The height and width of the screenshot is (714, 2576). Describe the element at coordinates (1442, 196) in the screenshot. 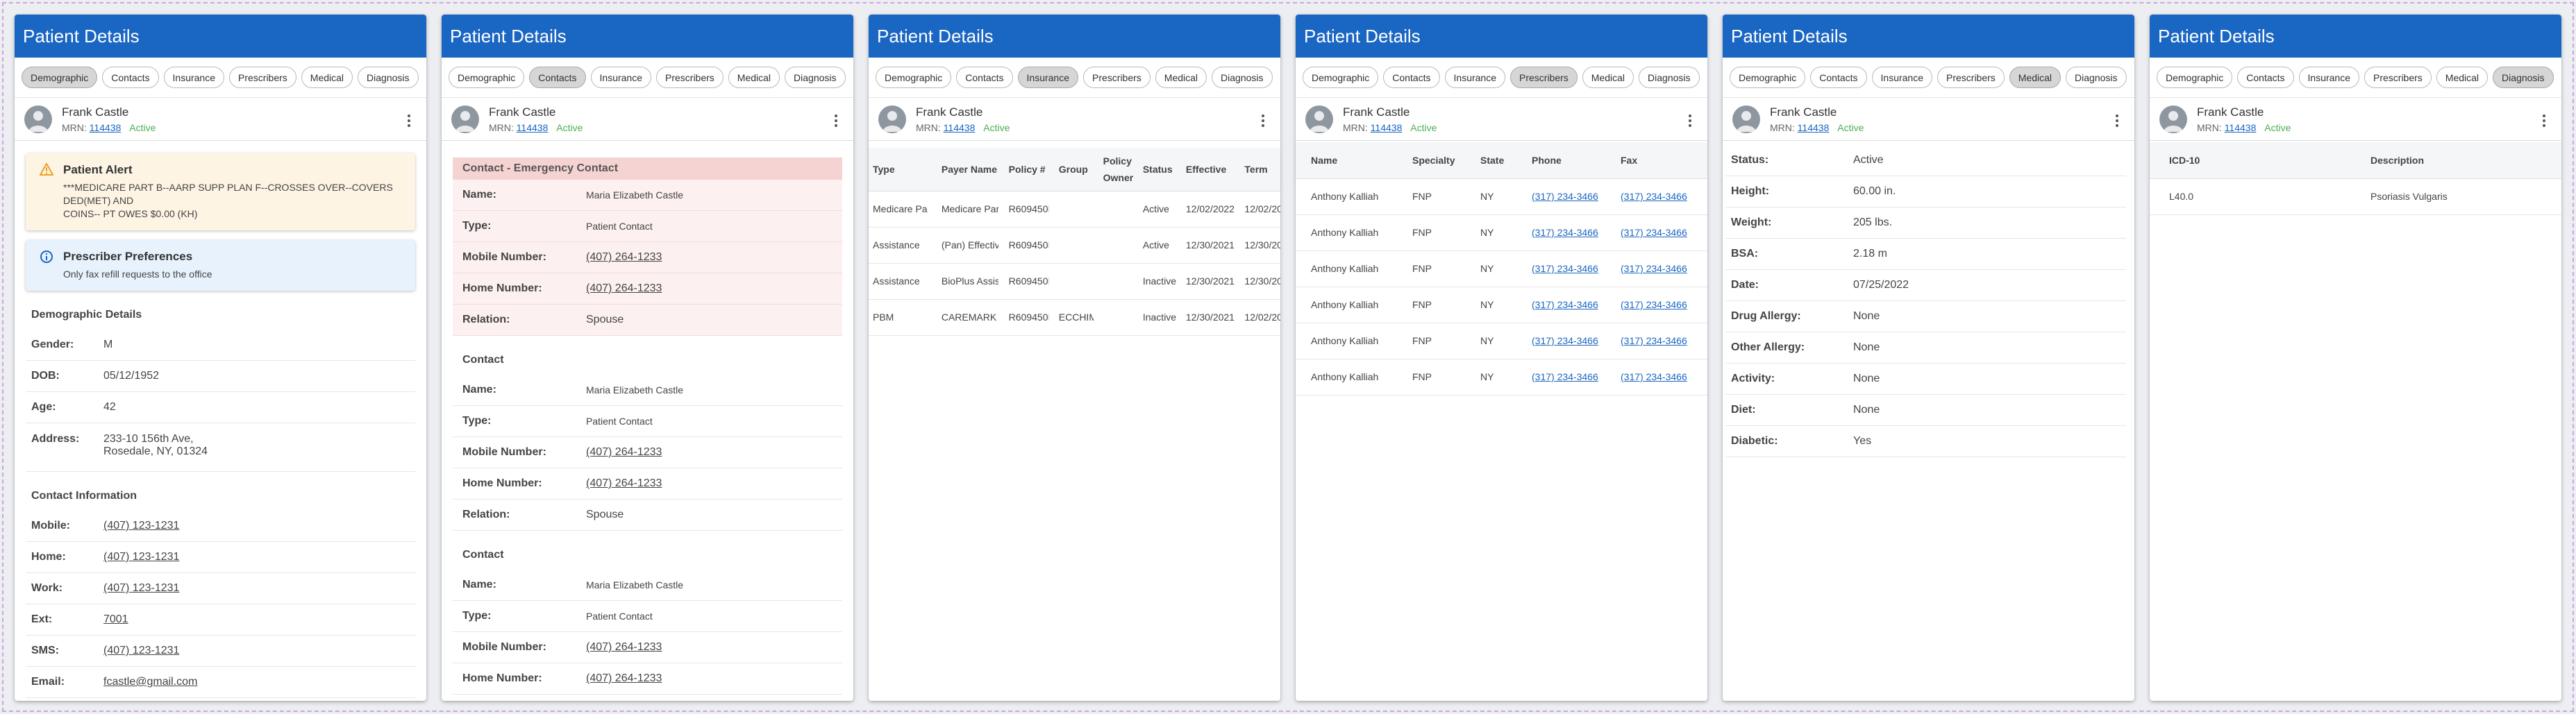

I see `cell-specialty: FNP` at that location.